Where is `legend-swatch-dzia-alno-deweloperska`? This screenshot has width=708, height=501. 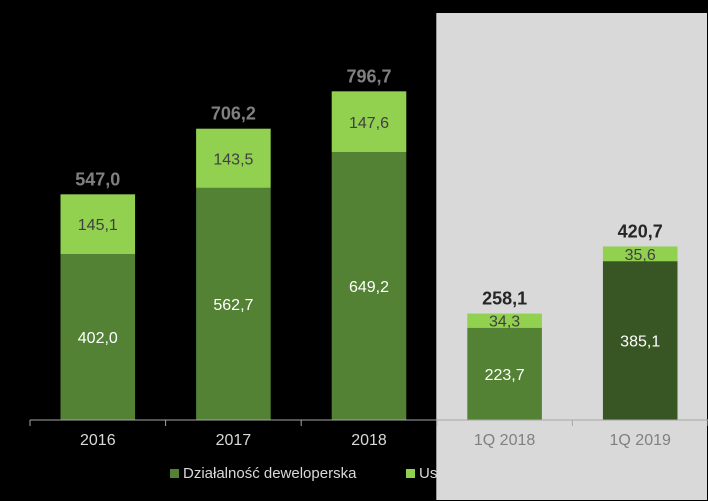 legend-swatch-dzia-alno-deweloperska is located at coordinates (174, 473).